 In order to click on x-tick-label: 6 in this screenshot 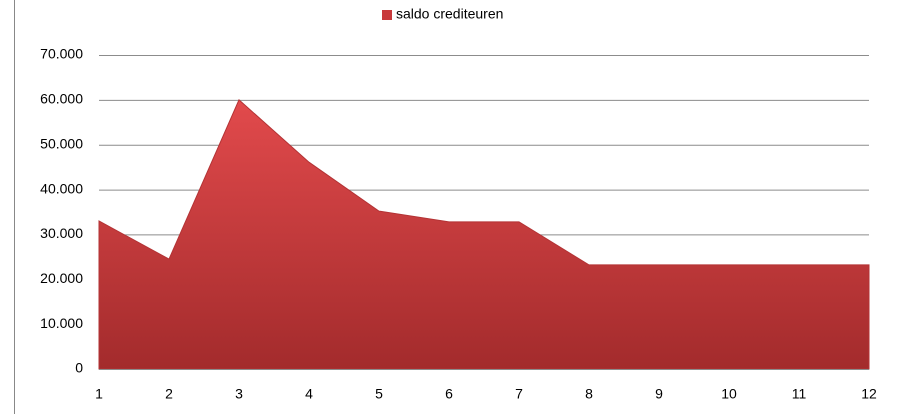, I will do `click(449, 394)`.